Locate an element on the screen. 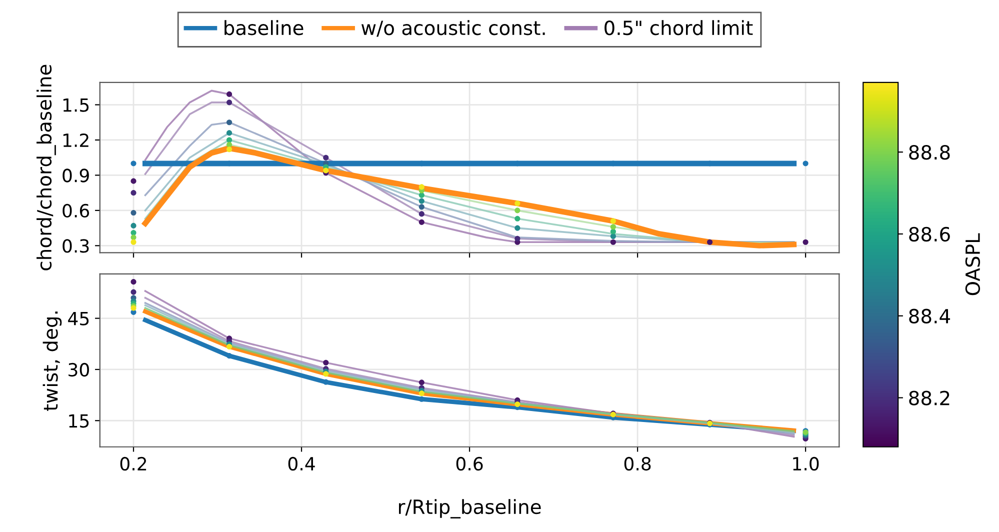 This screenshot has width=999, height=532. x-tick-label: 0.8 is located at coordinates (637, 463).